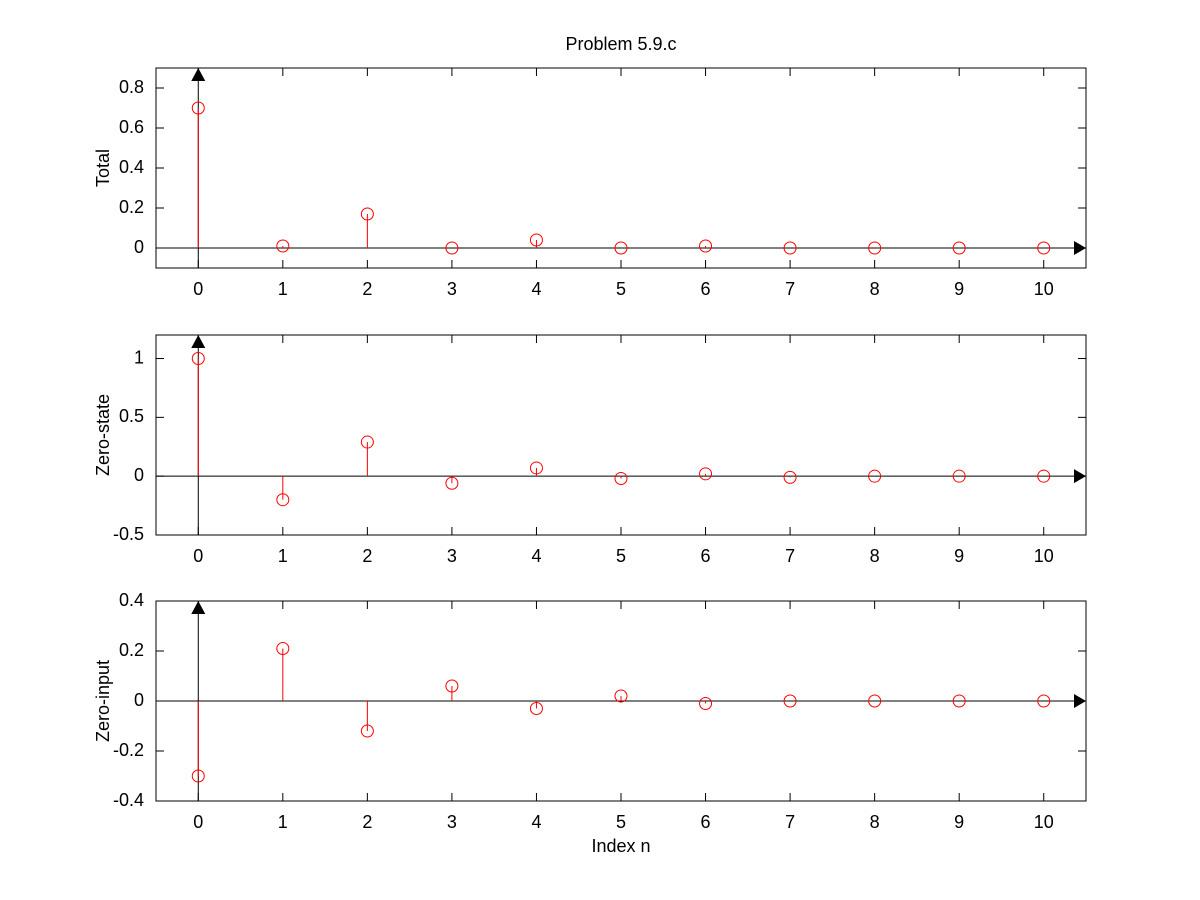 The width and height of the screenshot is (1200, 900). I want to click on y-tick-label: -0.4, so click(128, 800).